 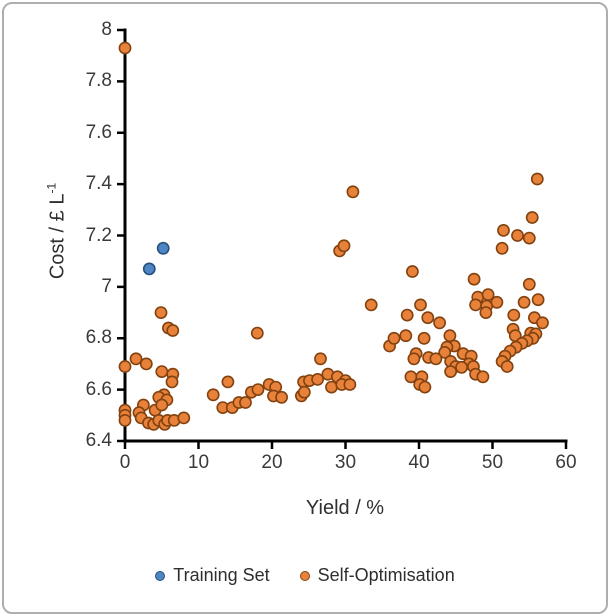 I want to click on y-tick-label: 8, so click(x=106, y=29).